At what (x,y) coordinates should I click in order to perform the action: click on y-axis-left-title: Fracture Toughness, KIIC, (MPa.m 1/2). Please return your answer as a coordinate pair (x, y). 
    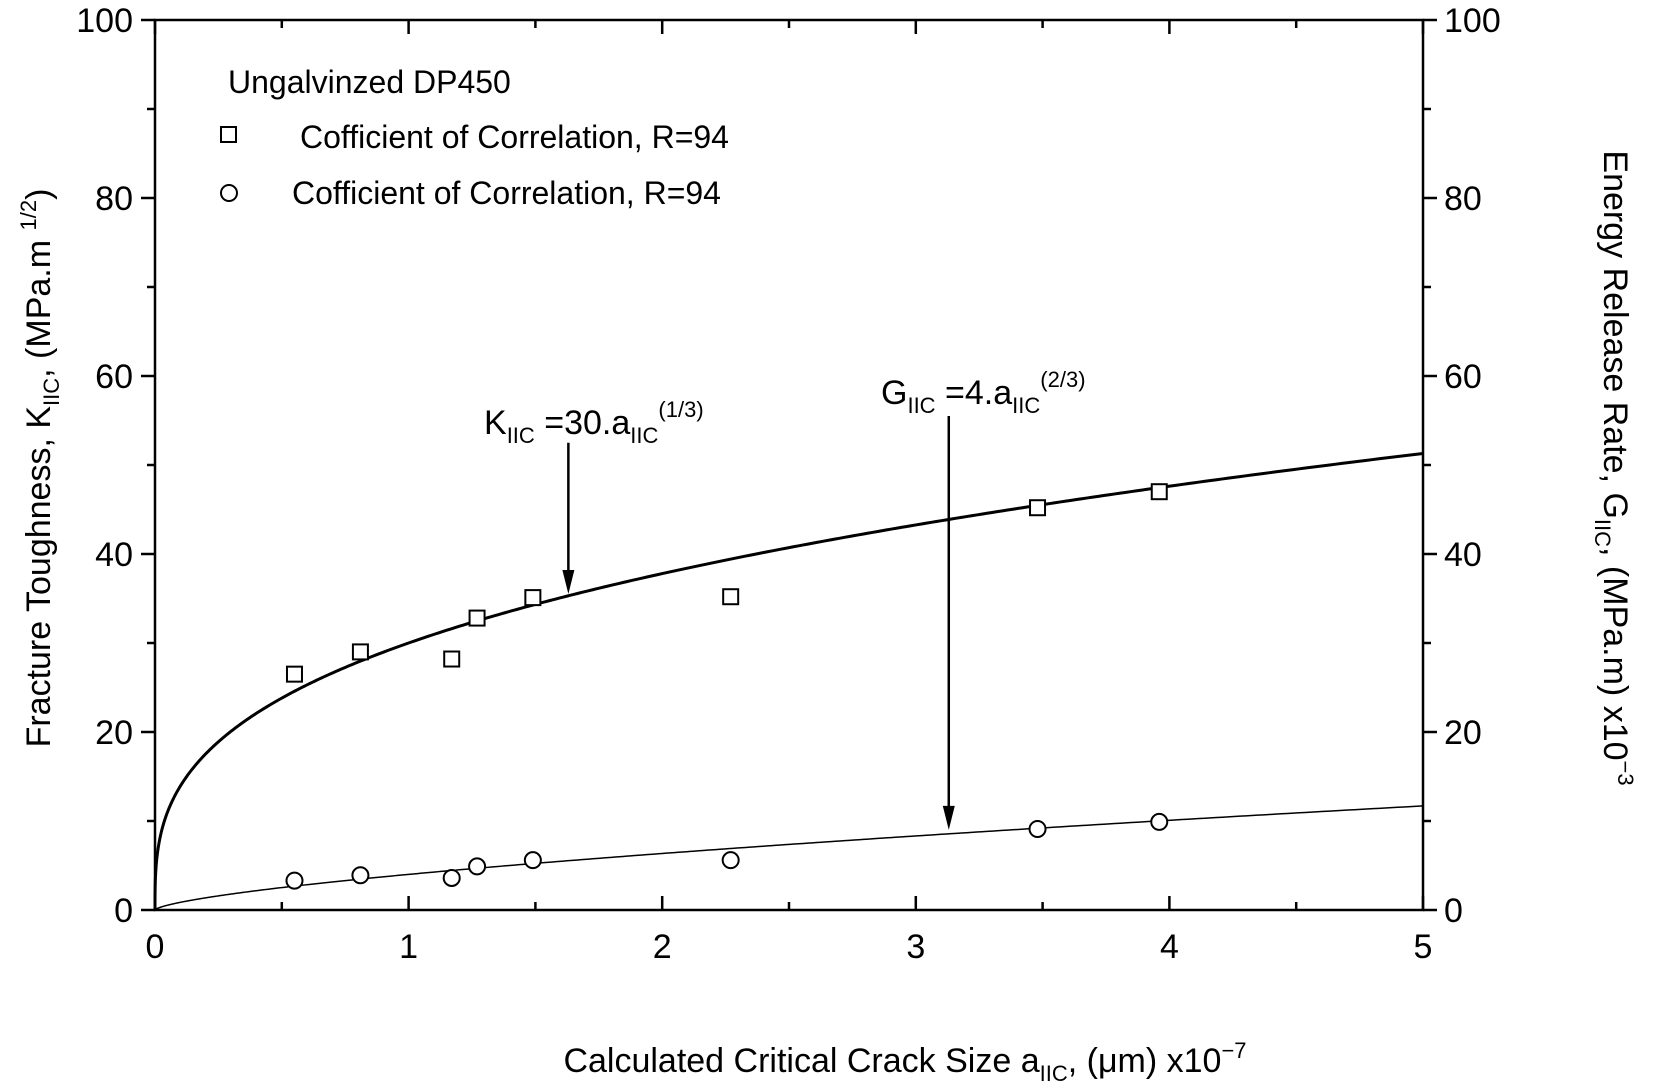
    Looking at the image, I should click on (40, 468).